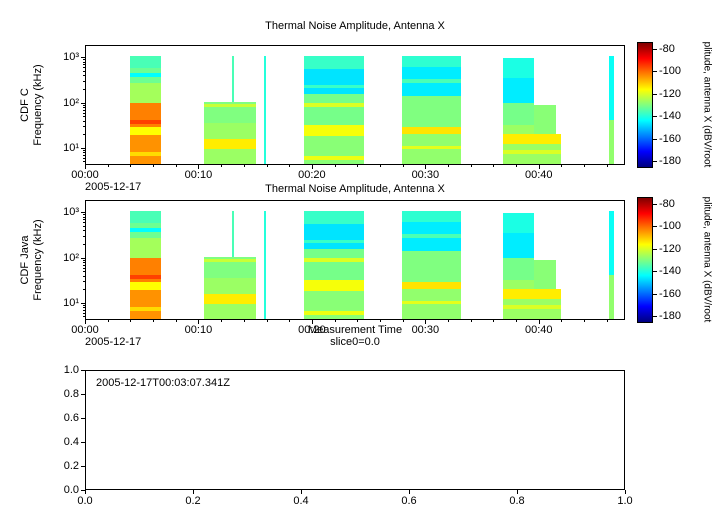  Describe the element at coordinates (355, 189) in the screenshot. I see `panel2-title: Thermal Noise Amplitude, Antenna X` at that location.